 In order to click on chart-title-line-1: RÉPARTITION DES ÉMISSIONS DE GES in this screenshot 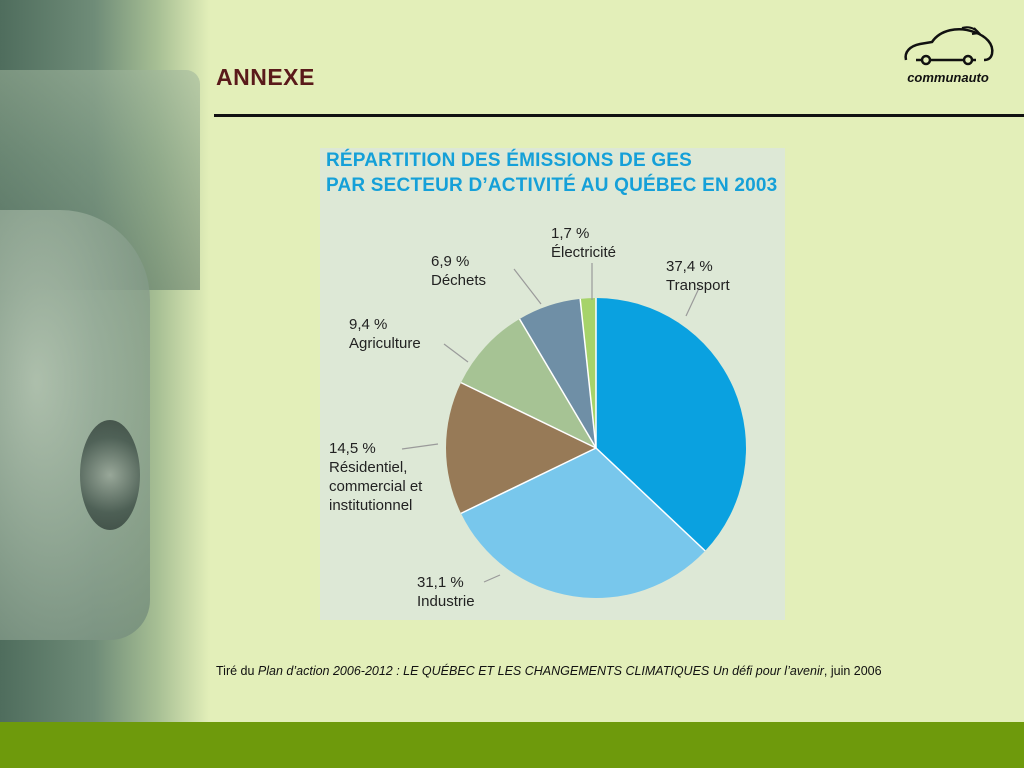, I will do `click(509, 160)`.